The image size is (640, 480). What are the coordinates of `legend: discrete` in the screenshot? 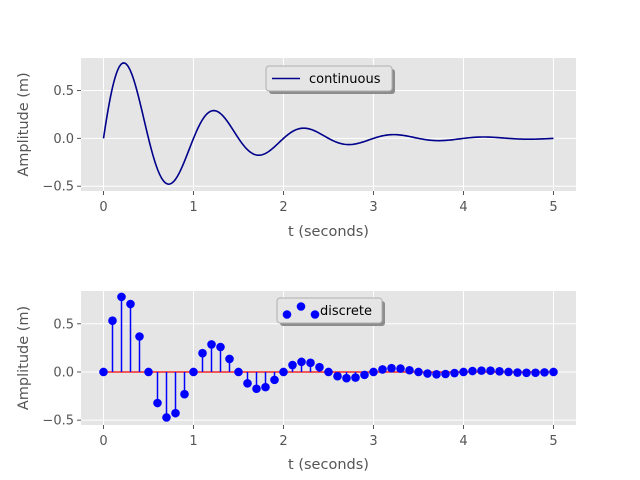 It's located at (330, 311).